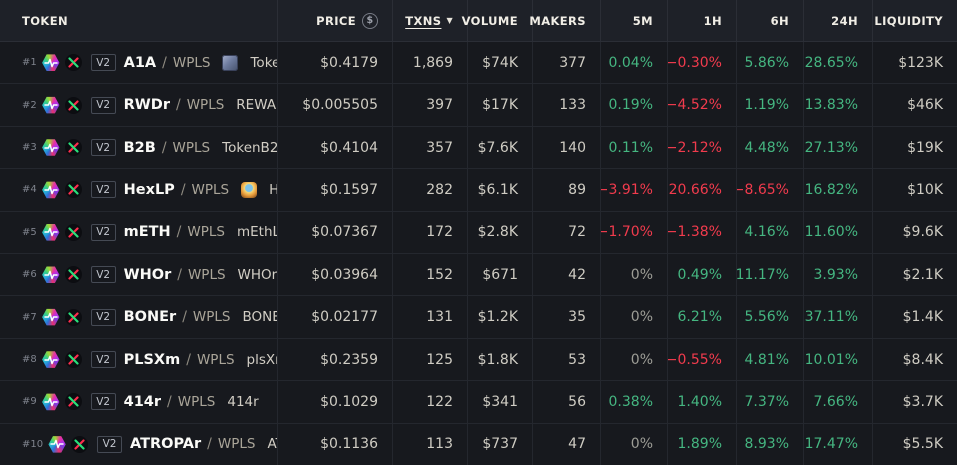  What do you see at coordinates (702, 147) in the screenshot?
I see `change-1h-cell: −2.12%` at bounding box center [702, 147].